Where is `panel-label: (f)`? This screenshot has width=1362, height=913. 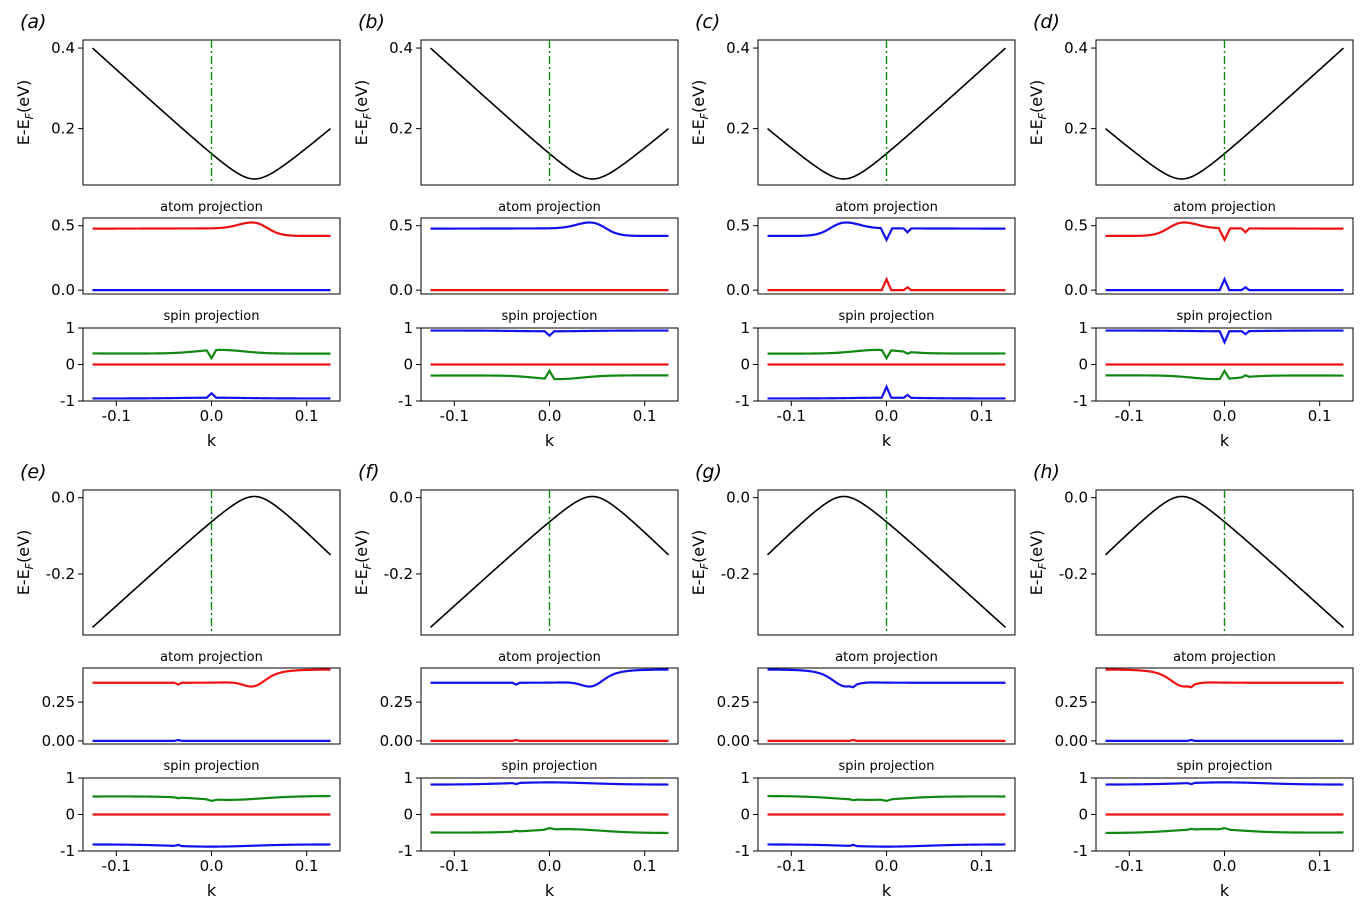 panel-label: (f) is located at coordinates (369, 472).